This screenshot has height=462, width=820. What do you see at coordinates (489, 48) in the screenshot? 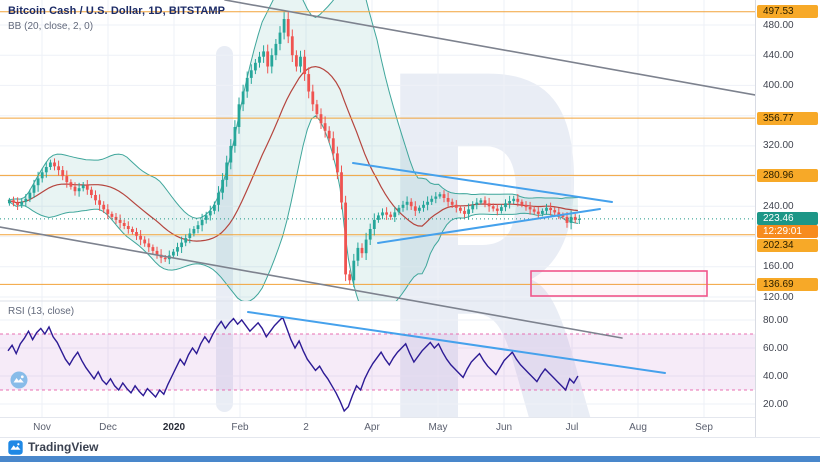
I see `gray-trendline` at bounding box center [489, 48].